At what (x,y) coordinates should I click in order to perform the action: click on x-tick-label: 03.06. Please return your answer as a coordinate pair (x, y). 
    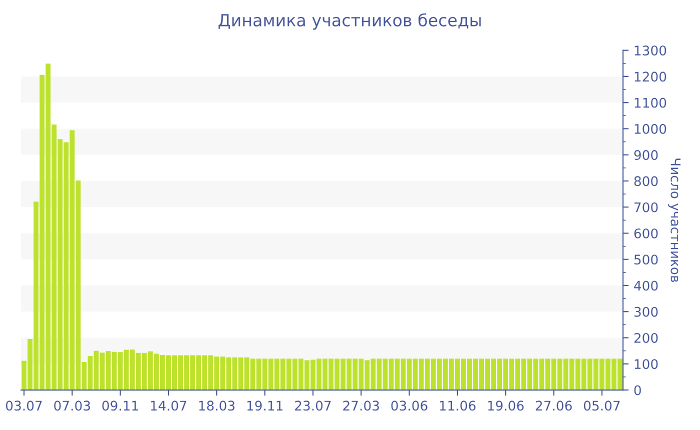
    Looking at the image, I should click on (409, 405).